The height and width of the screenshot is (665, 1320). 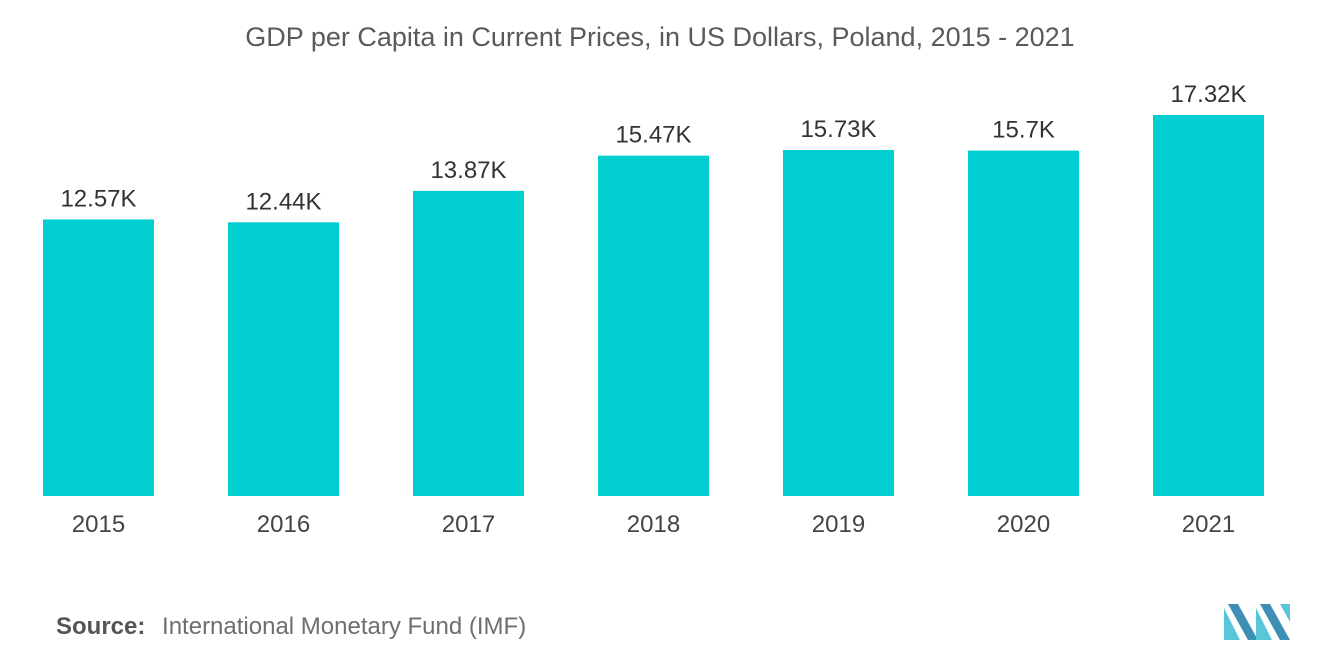 I want to click on x-tick-label-2018: 2018, so click(x=653, y=524).